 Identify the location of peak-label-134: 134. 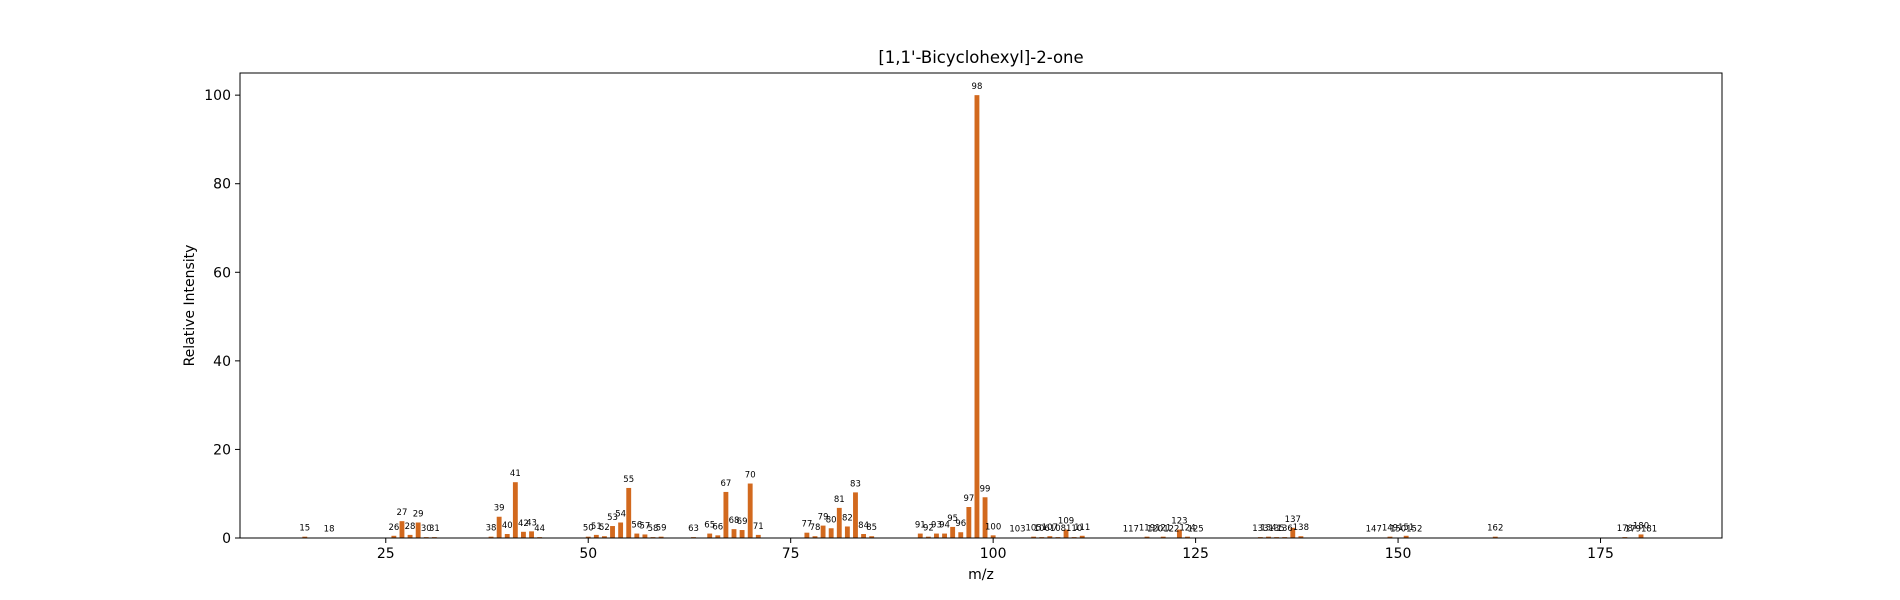
(1268, 529).